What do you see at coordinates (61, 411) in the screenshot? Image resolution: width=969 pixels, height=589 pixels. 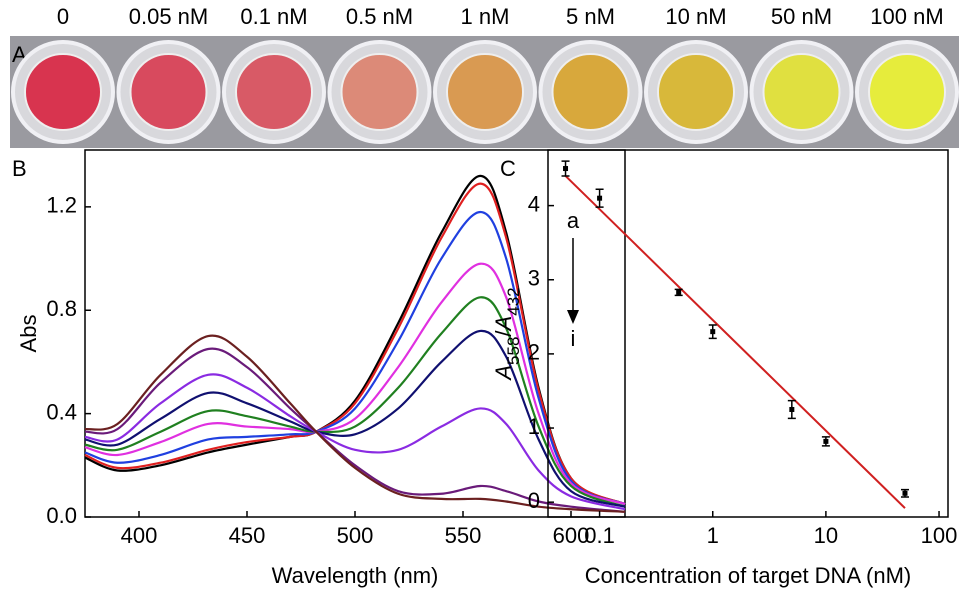 I see `y-tick-label: 0.4` at bounding box center [61, 411].